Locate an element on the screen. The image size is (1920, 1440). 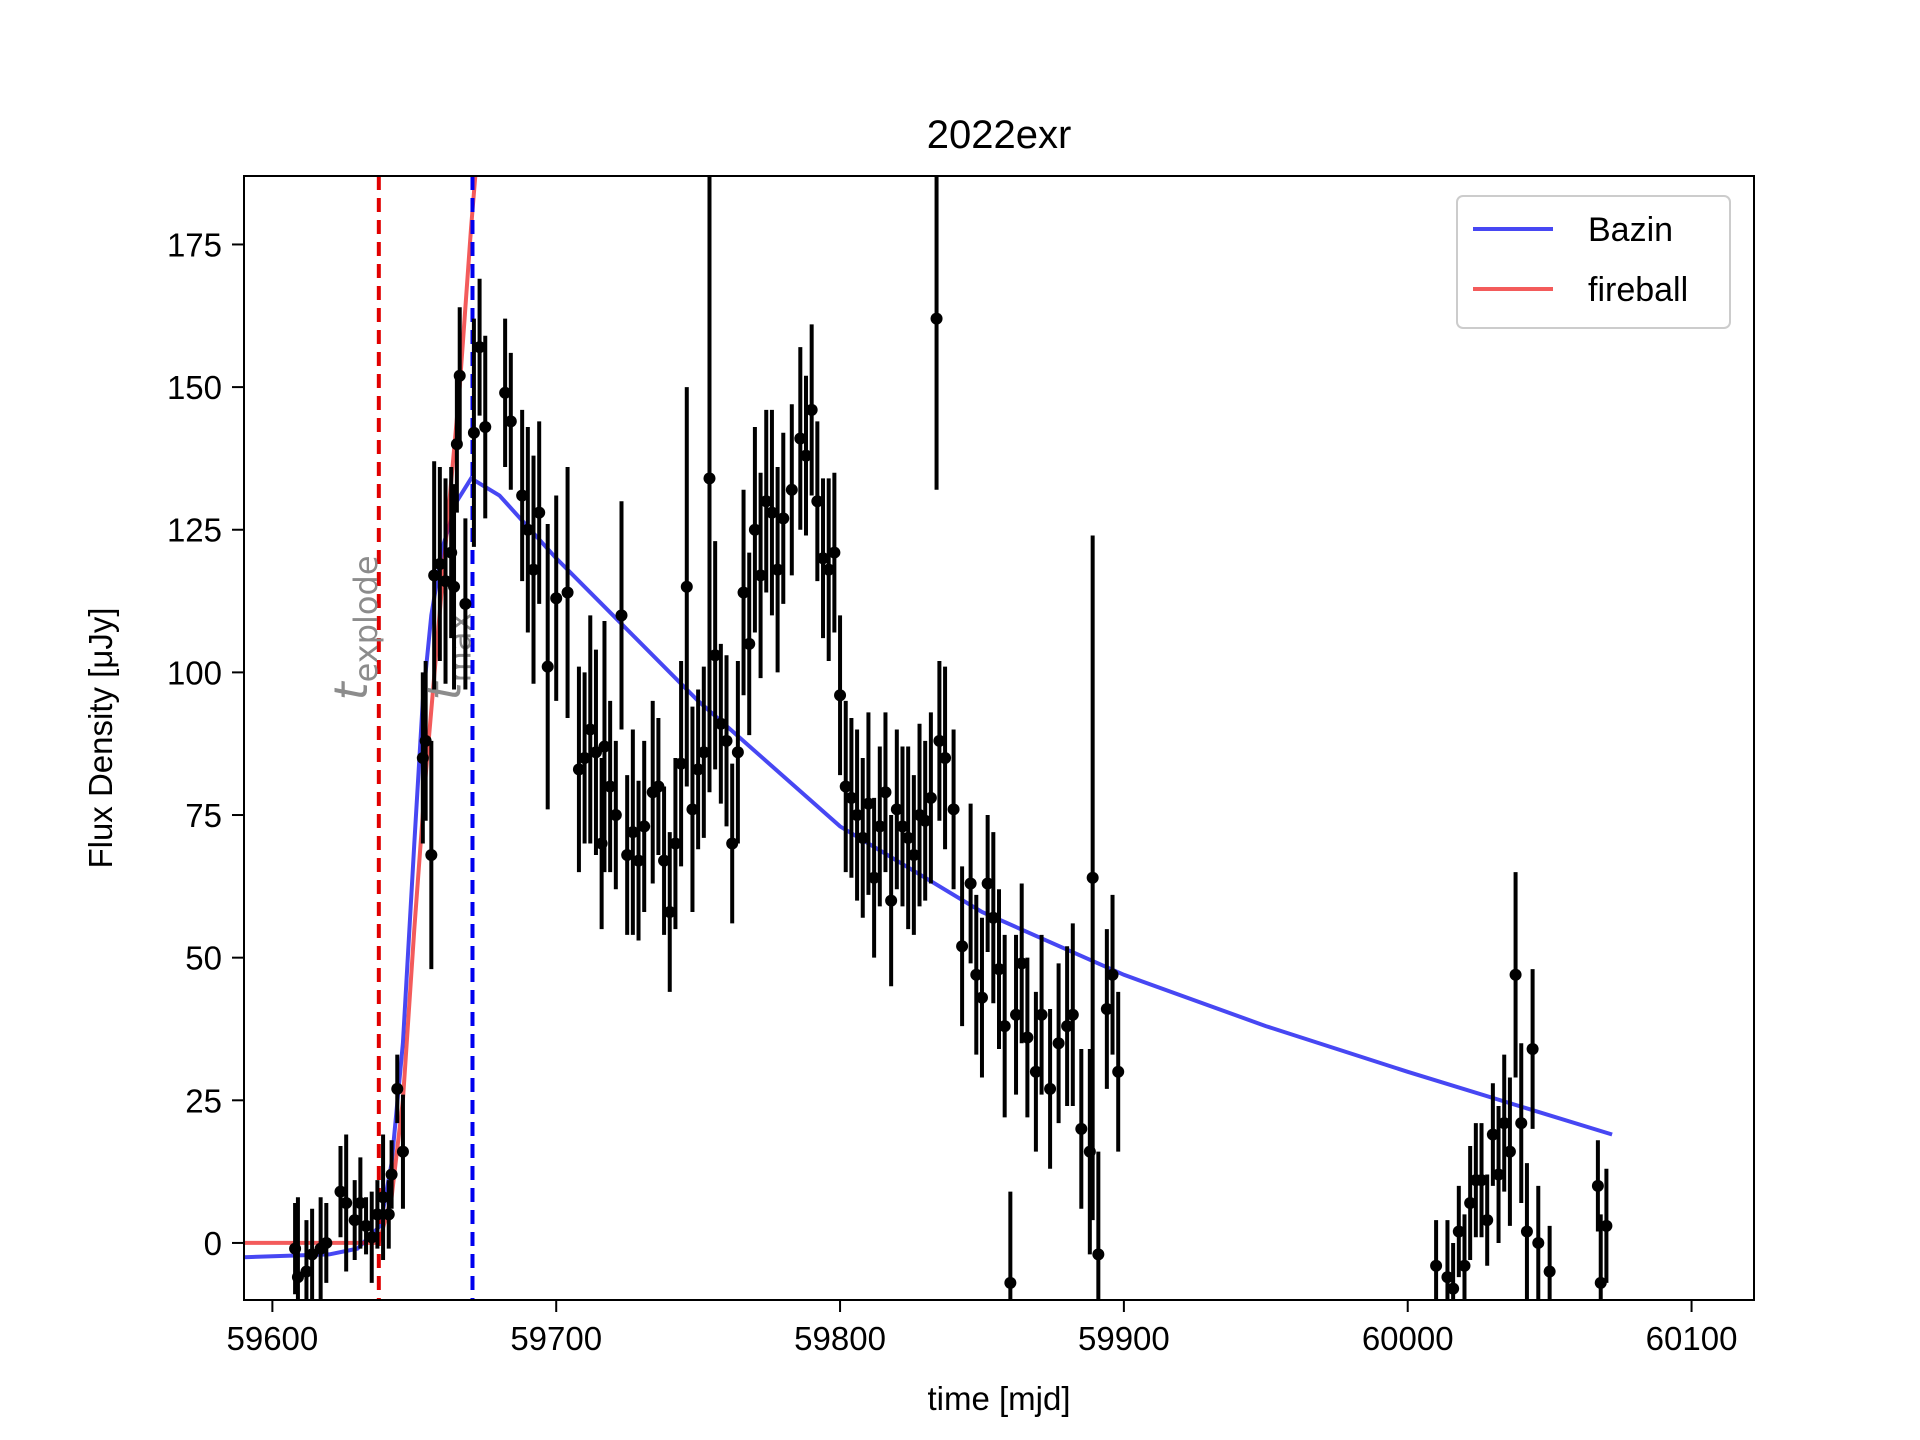
y-tick-label-2: 50 is located at coordinates (203, 958).